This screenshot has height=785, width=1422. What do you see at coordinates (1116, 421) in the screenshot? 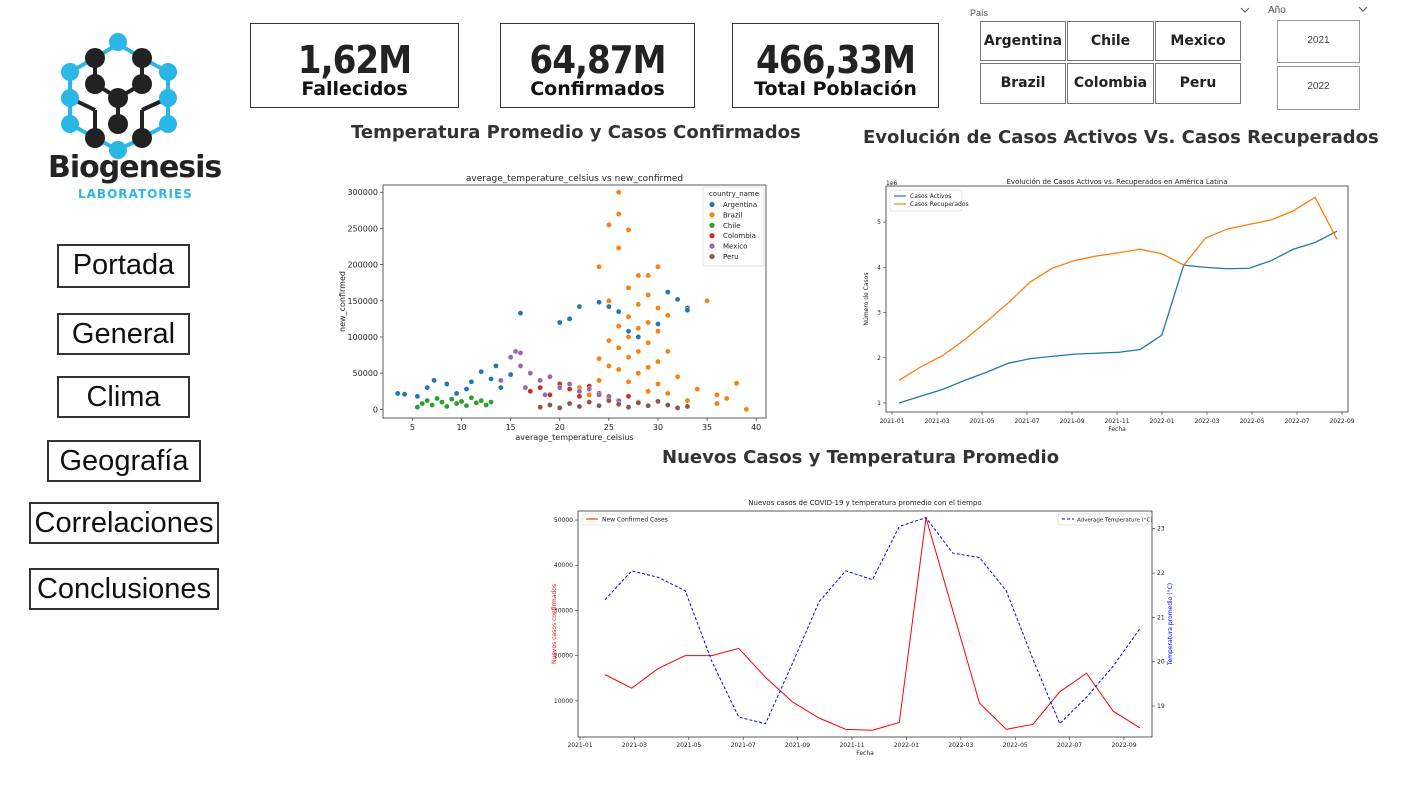
I see `x-tick-label: 2021-11` at bounding box center [1116, 421].